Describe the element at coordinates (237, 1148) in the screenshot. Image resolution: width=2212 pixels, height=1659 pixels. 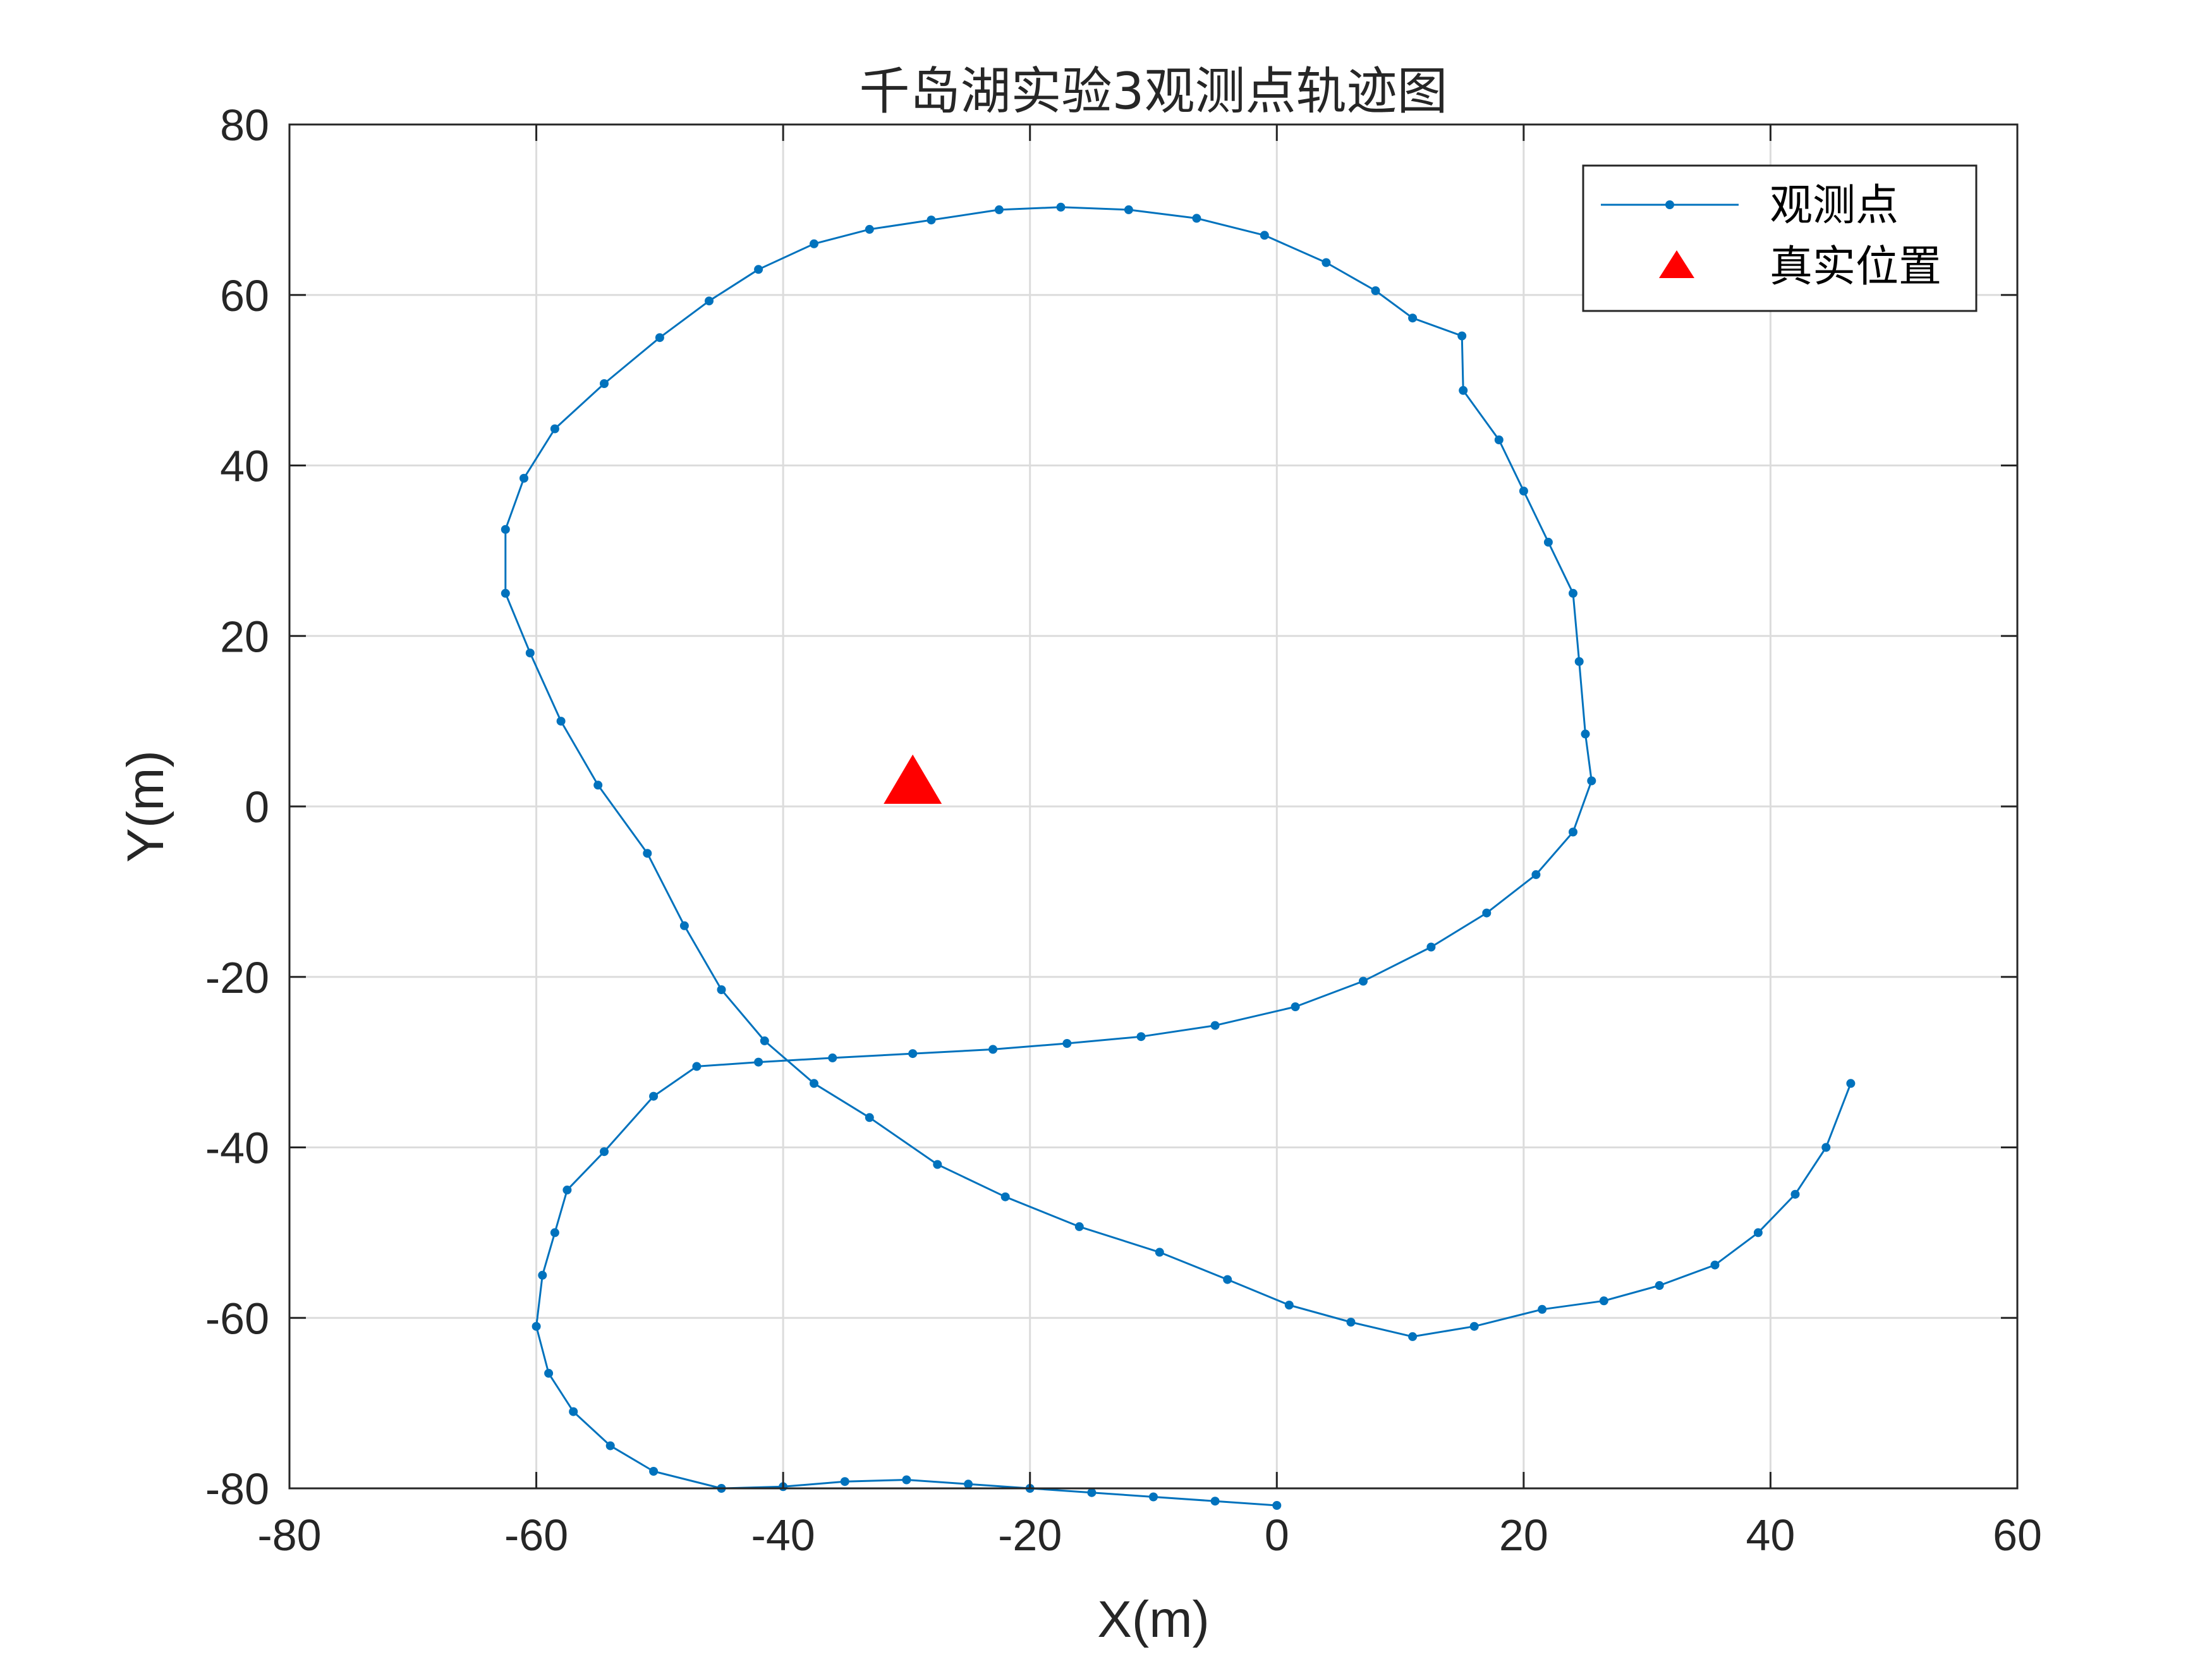
I see `y-tick-label: -40` at that location.